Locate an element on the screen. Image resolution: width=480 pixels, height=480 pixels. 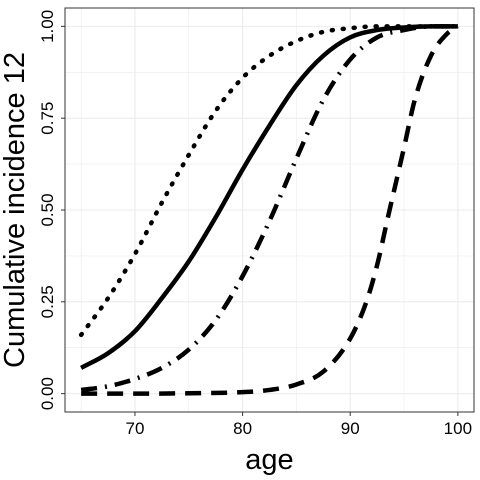
y-tick-label: 0.75 is located at coordinates (47, 118).